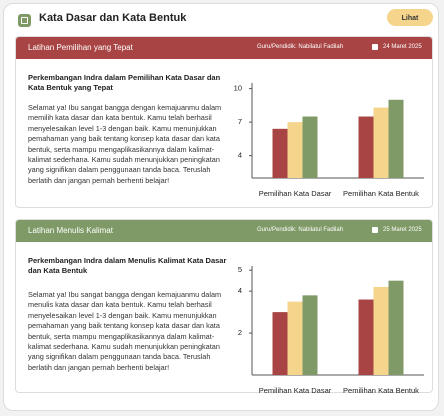  Describe the element at coordinates (240, 269) in the screenshot. I see `y-tick-label: 5` at that location.